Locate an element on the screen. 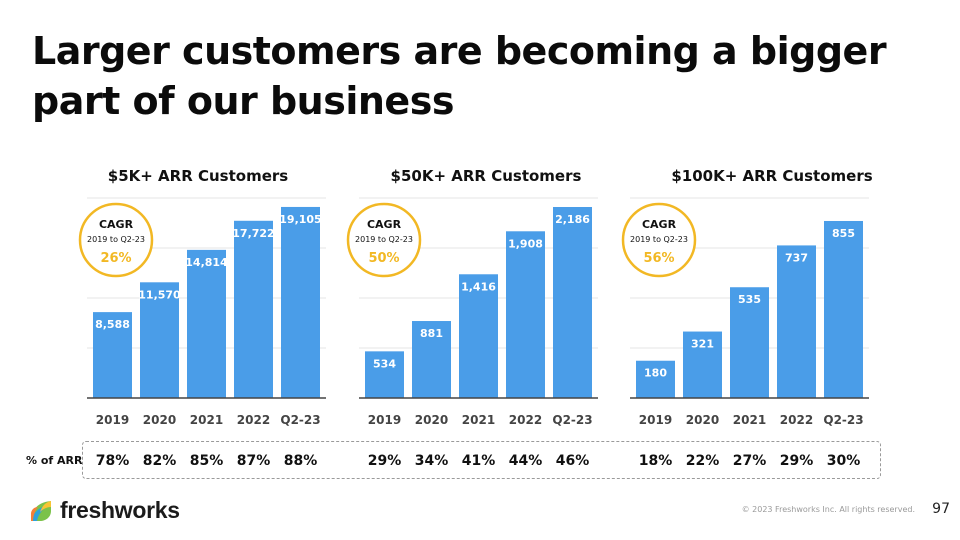  tick-label-2-2: 2021 is located at coordinates (749, 420).